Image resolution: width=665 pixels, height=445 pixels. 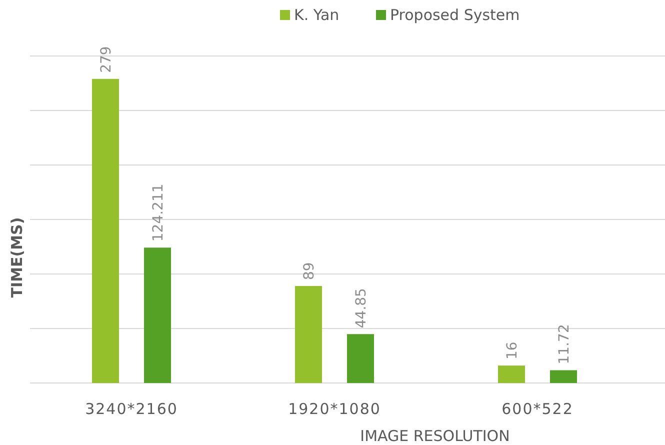 What do you see at coordinates (131, 409) in the screenshot?
I see `x-tick-label: 3240*2160` at bounding box center [131, 409].